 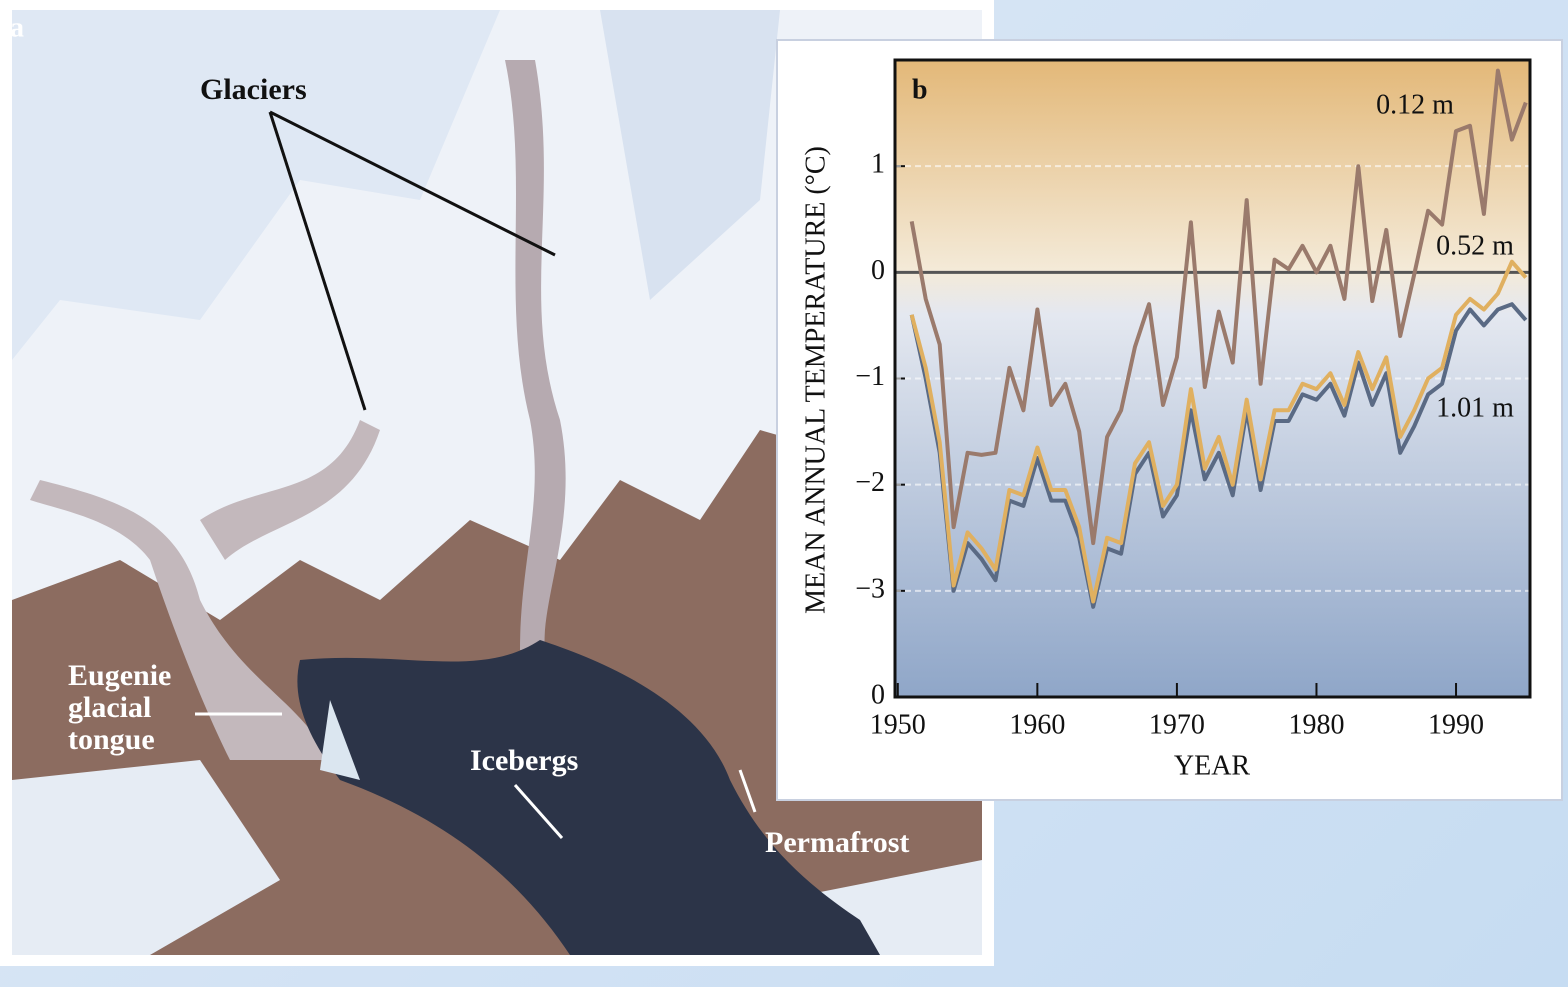 What do you see at coordinates (837, 842) in the screenshot?
I see `annotation: Permafrost` at bounding box center [837, 842].